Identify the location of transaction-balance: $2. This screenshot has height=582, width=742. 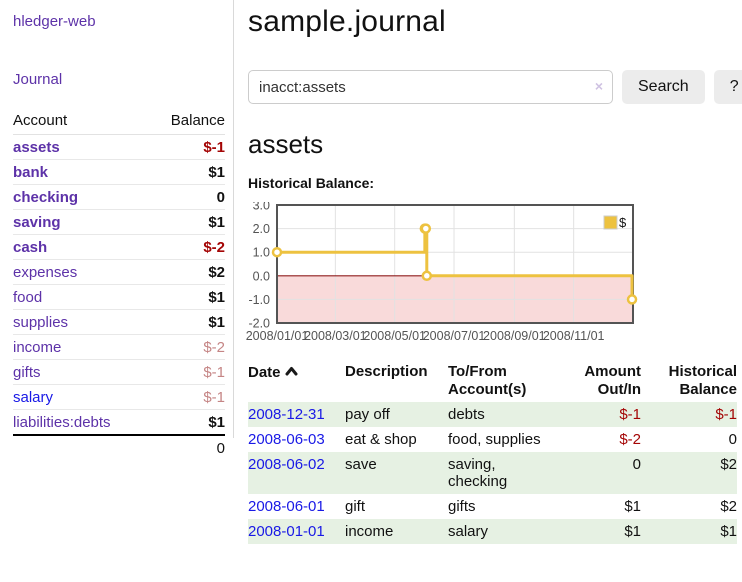
(728, 506).